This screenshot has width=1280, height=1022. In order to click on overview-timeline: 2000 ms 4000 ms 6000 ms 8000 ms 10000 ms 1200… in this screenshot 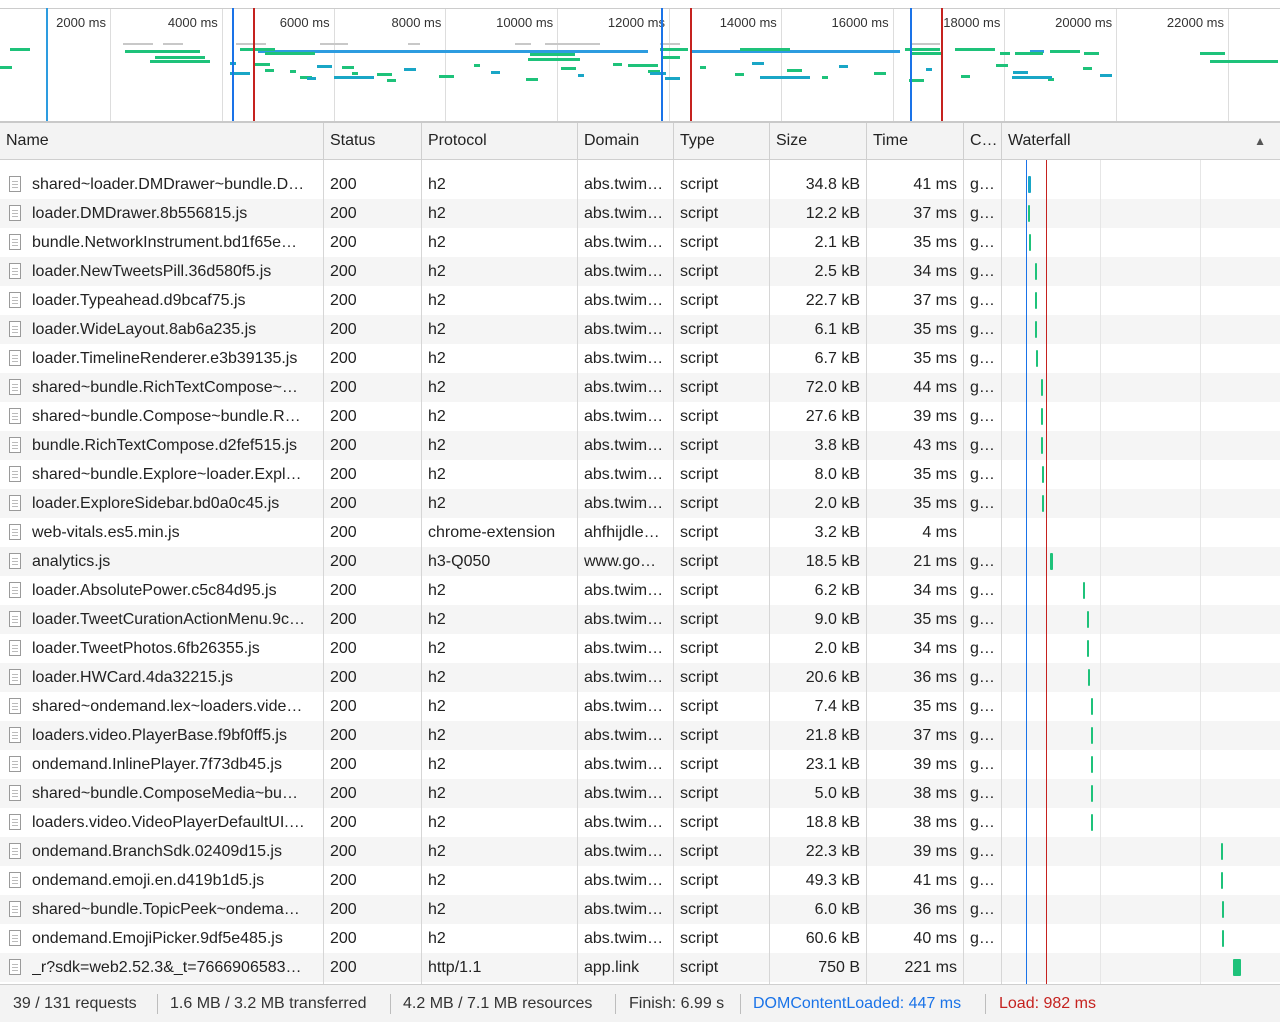, I will do `click(640, 60)`.